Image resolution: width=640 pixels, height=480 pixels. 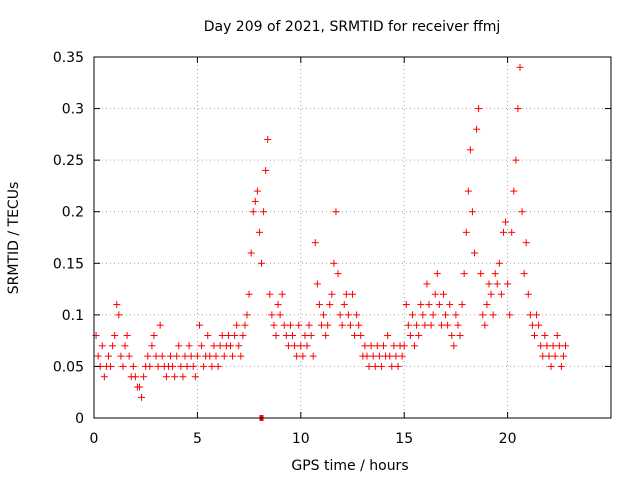 I want to click on y-tick-label: 0, so click(x=79, y=419).